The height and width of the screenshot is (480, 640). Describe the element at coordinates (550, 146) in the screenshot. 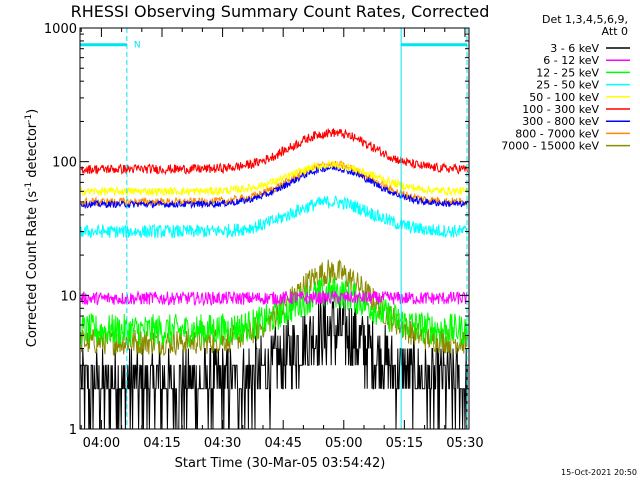

I see `legend-label: 7000 - 15000 keV` at that location.